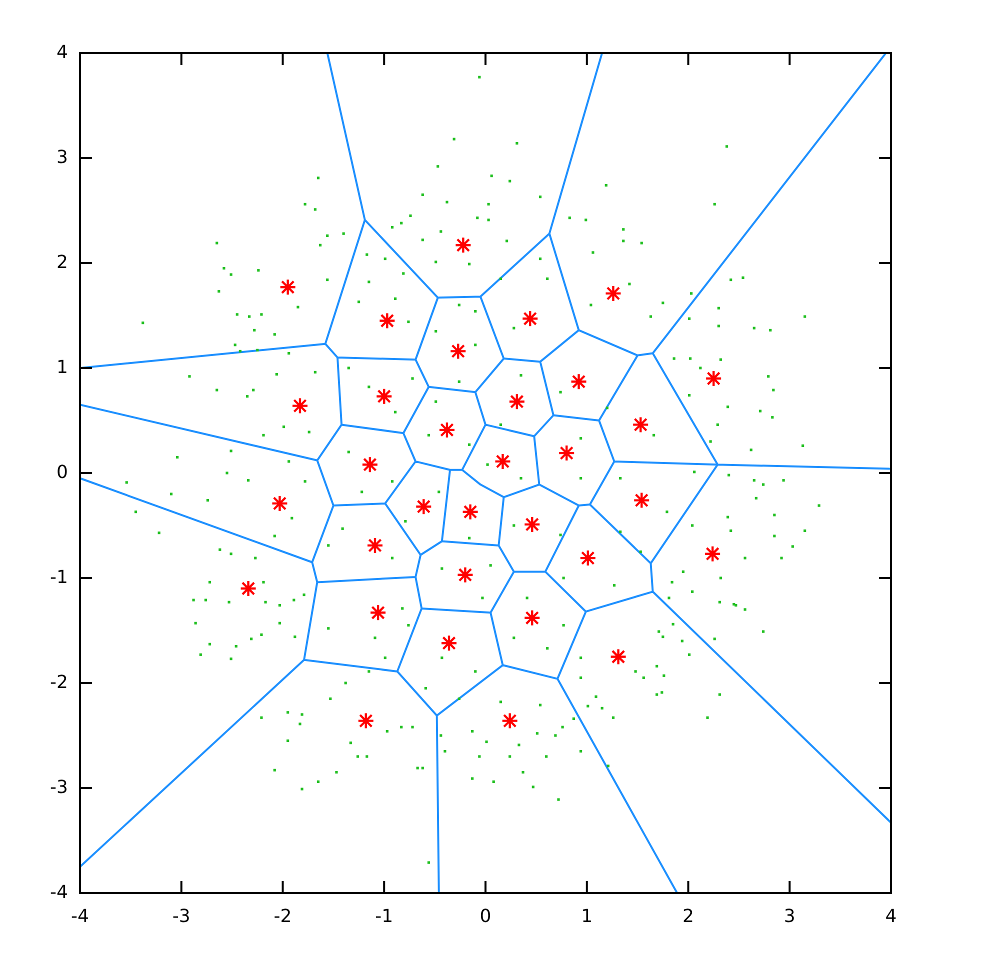 The image size is (990, 972). Describe the element at coordinates (62, 262) in the screenshot. I see `y-tick-label: 2` at that location.